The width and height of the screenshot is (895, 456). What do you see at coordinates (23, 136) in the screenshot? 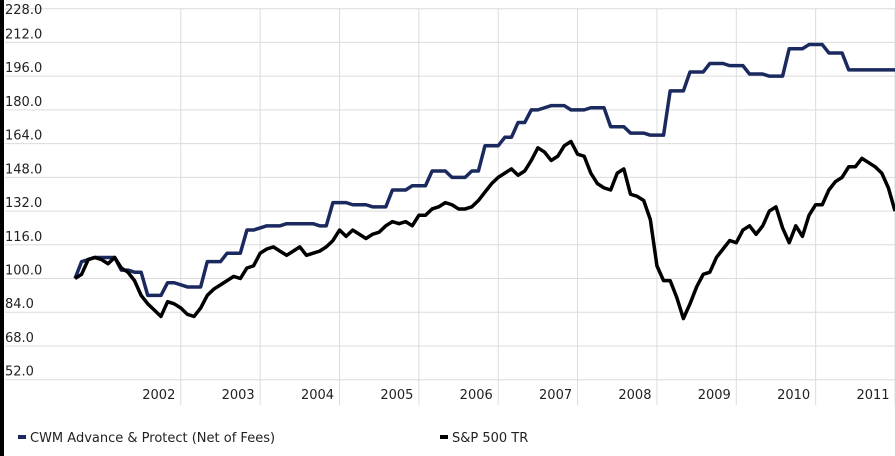
I see `y-tick-label: 164.0` at bounding box center [23, 136].